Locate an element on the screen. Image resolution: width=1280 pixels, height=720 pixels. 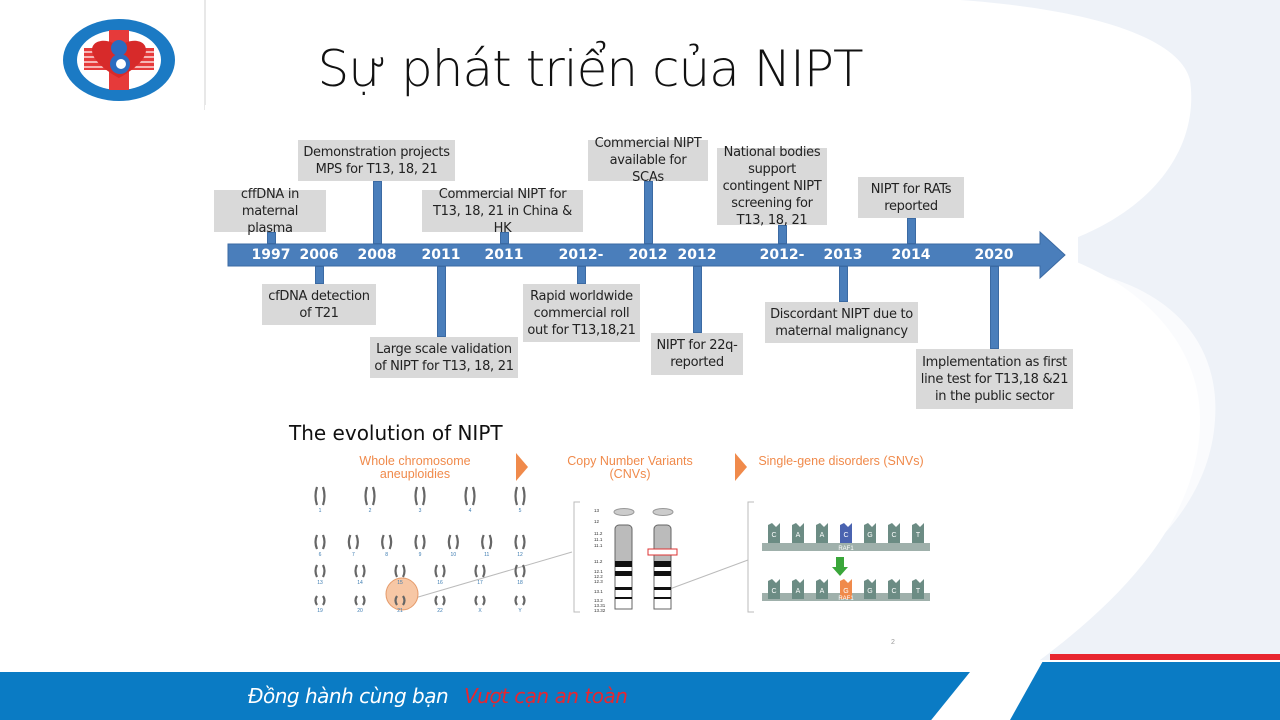
footer-slogan: Đồng hành cùng bạn Vượt cạn an toàn is located at coordinates (438, 696).